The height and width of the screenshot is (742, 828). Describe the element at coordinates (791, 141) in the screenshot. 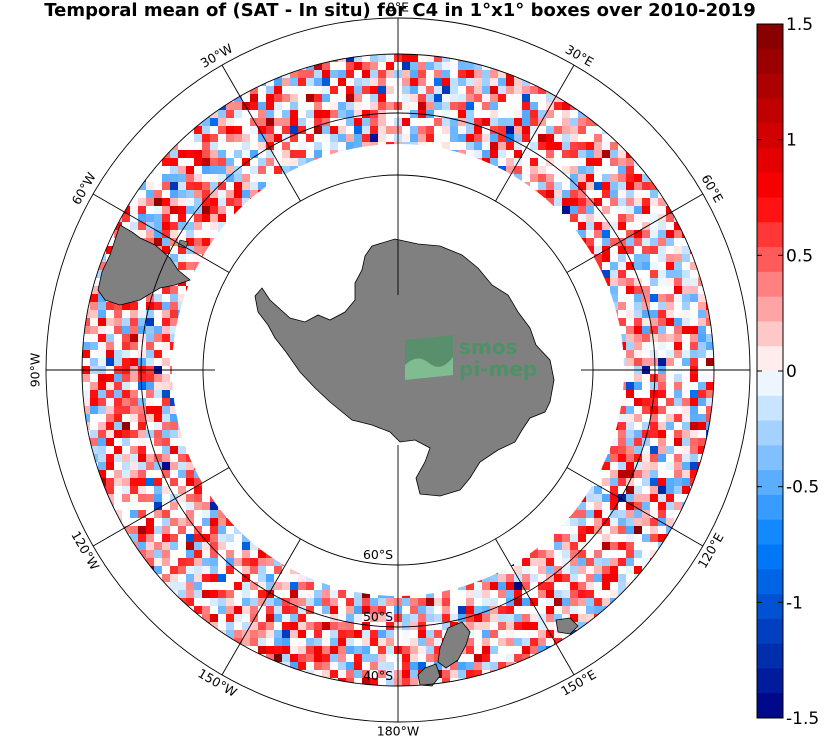

I see `colorbar-tick-label: 1` at that location.